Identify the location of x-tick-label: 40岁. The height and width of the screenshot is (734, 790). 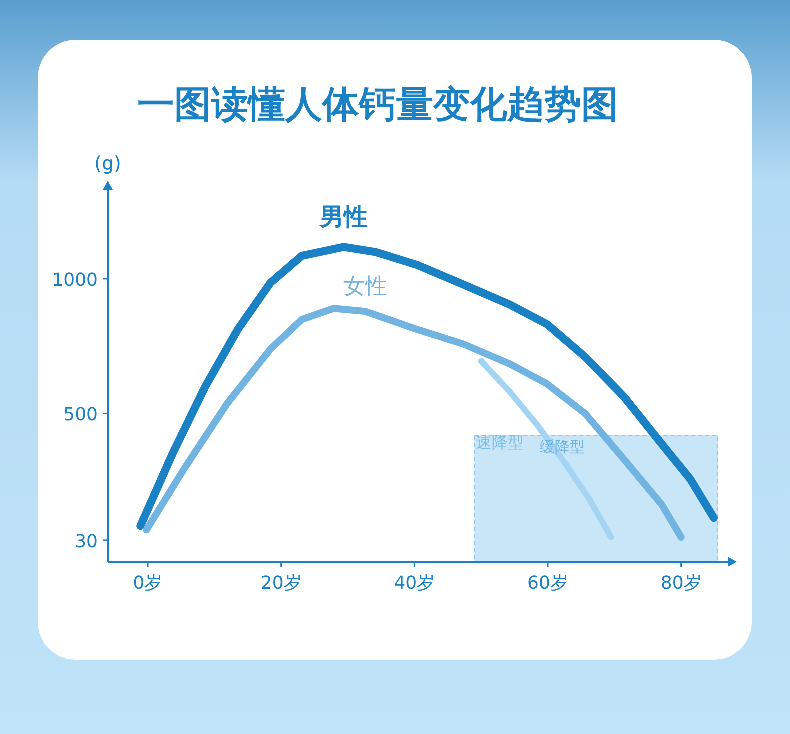
(415, 583).